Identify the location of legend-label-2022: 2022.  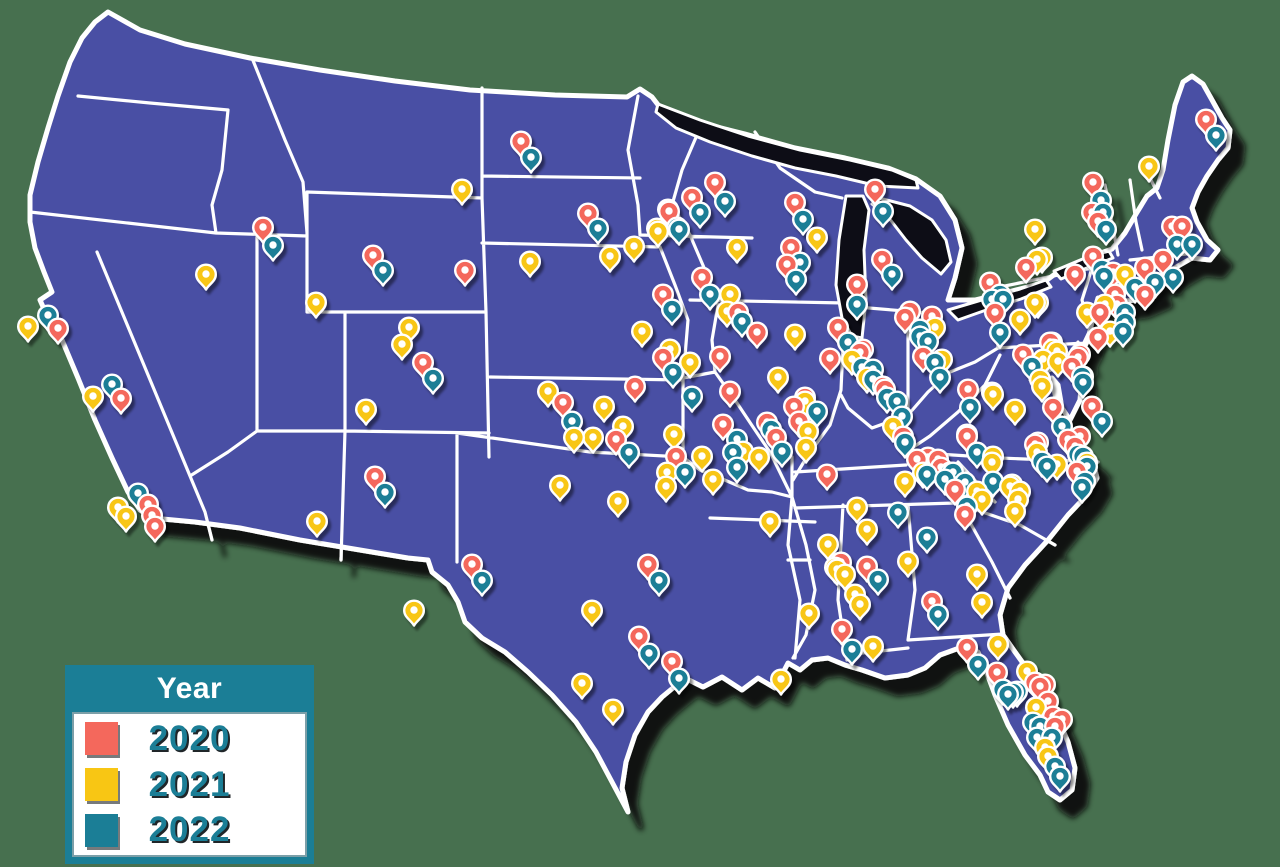
(189, 830).